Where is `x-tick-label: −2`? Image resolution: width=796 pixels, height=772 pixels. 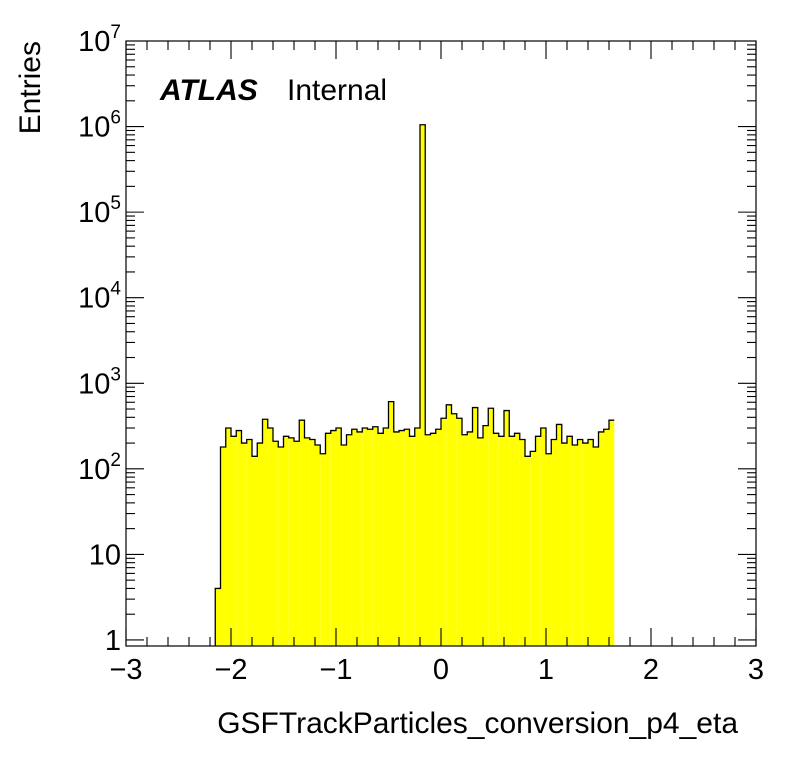 x-tick-label: −2 is located at coordinates (230, 670).